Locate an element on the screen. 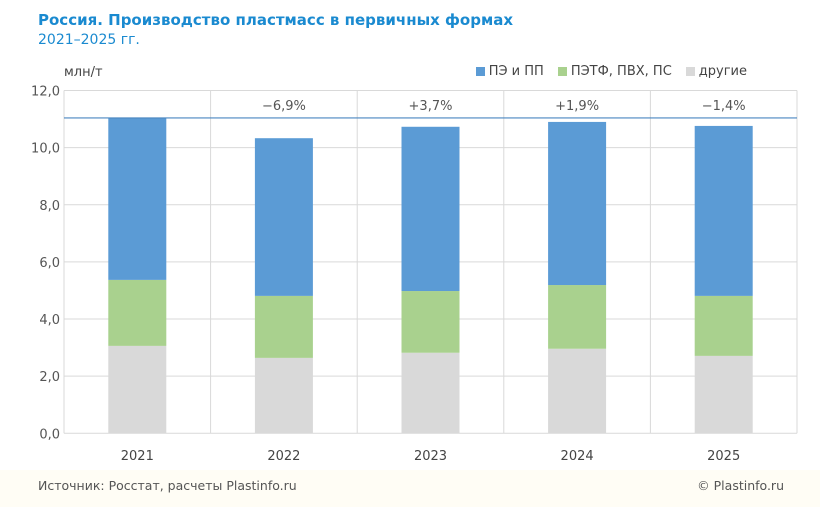  footer is located at coordinates (410, 488).